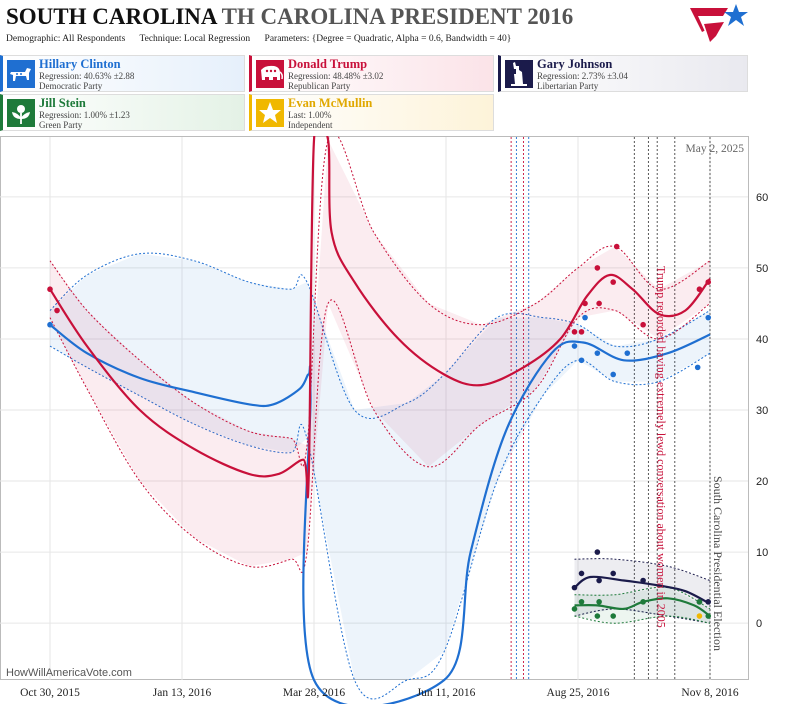 The height and width of the screenshot is (704, 789). Describe the element at coordinates (71, 86) in the screenshot. I see `candidate-party: Democratic Party` at that location.